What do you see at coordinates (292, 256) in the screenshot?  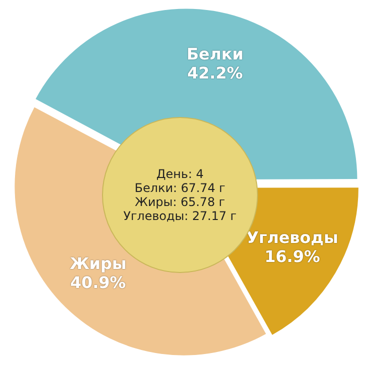 I see `data-label: 16.9%` at bounding box center [292, 256].